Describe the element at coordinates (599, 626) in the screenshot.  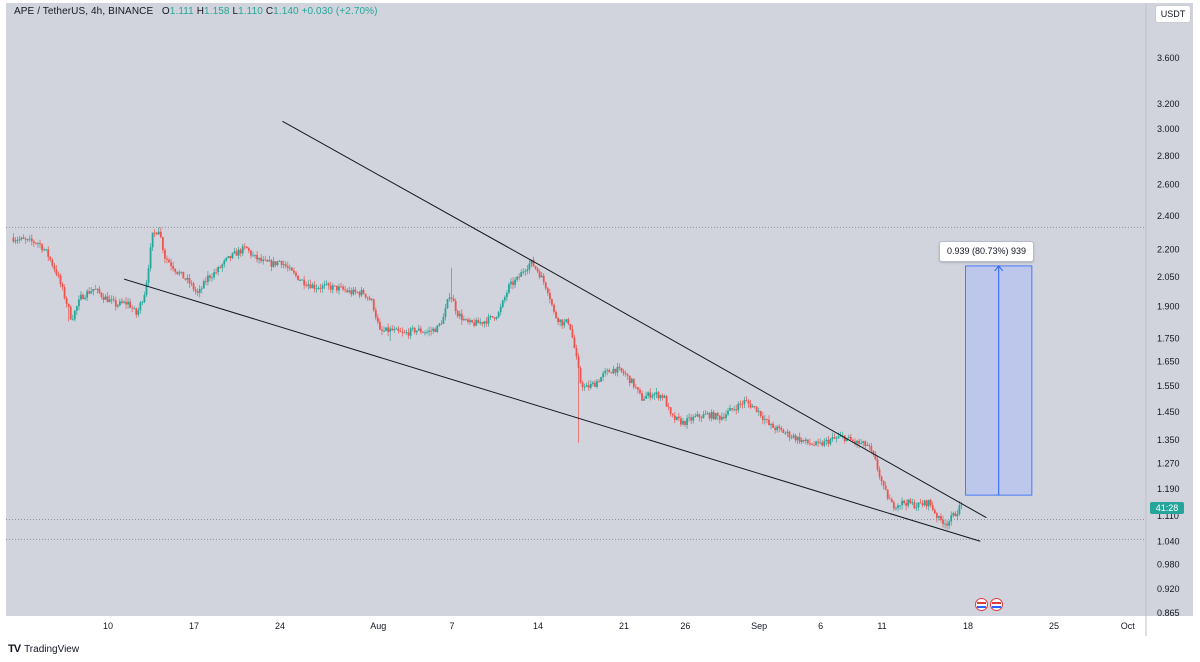
I see `time-axis-area` at that location.